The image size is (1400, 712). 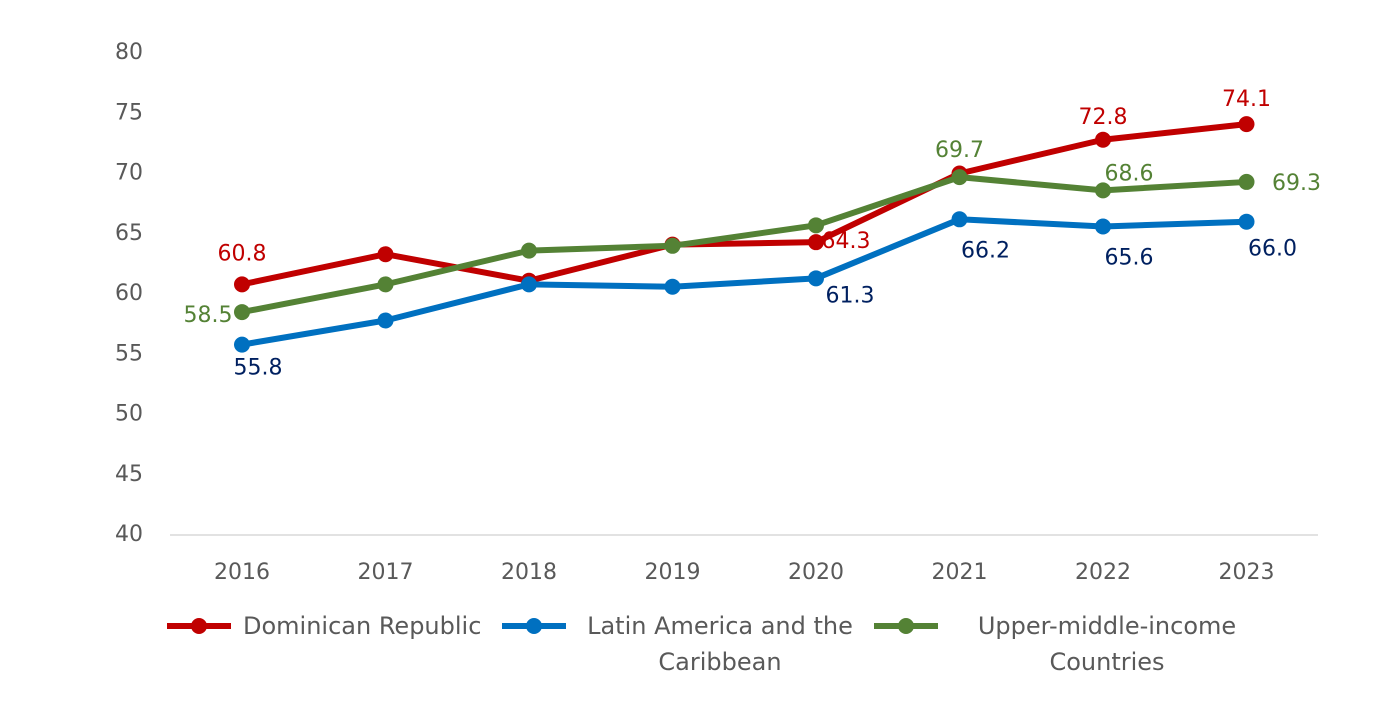 What do you see at coordinates (1247, 572) in the screenshot?
I see `x-tick-label: 2023` at bounding box center [1247, 572].